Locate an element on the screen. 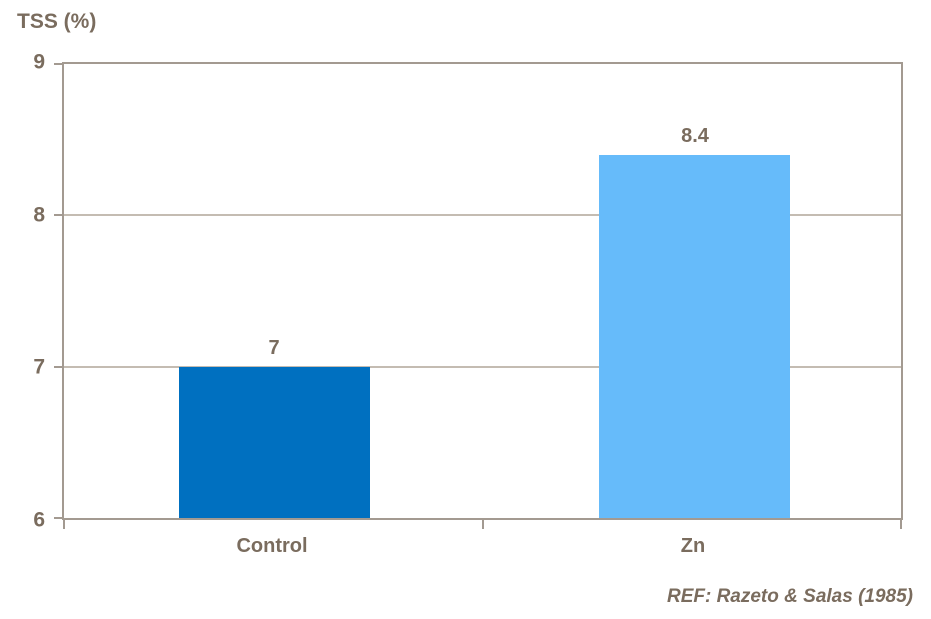  bar-zn is located at coordinates (694, 336).